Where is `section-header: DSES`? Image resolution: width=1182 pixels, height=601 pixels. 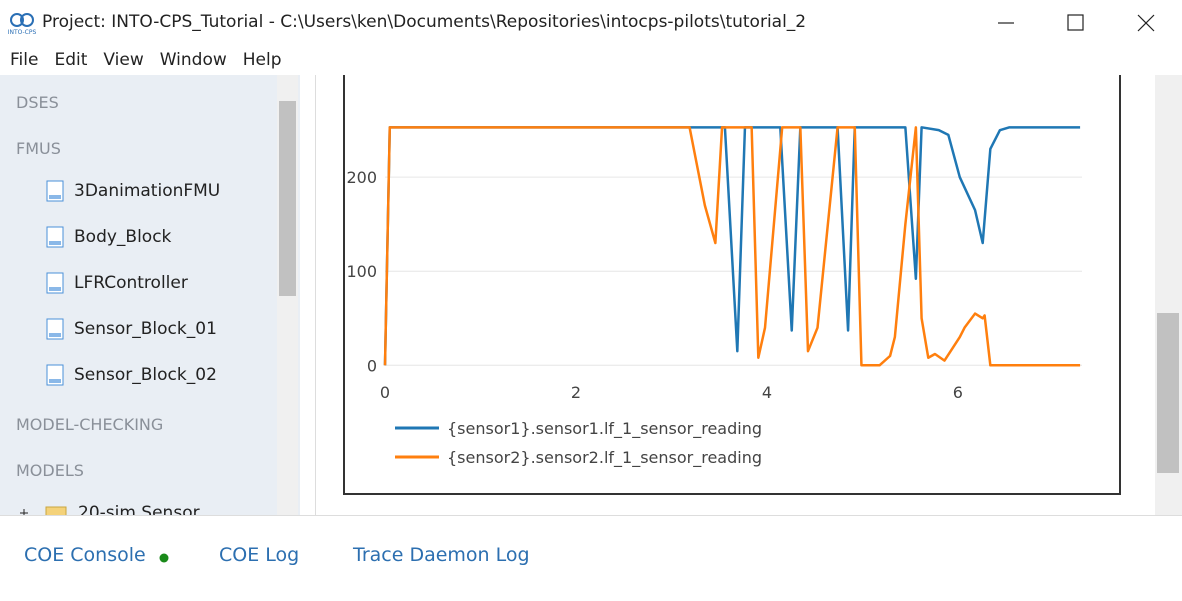 section-header: DSES is located at coordinates (37, 102).